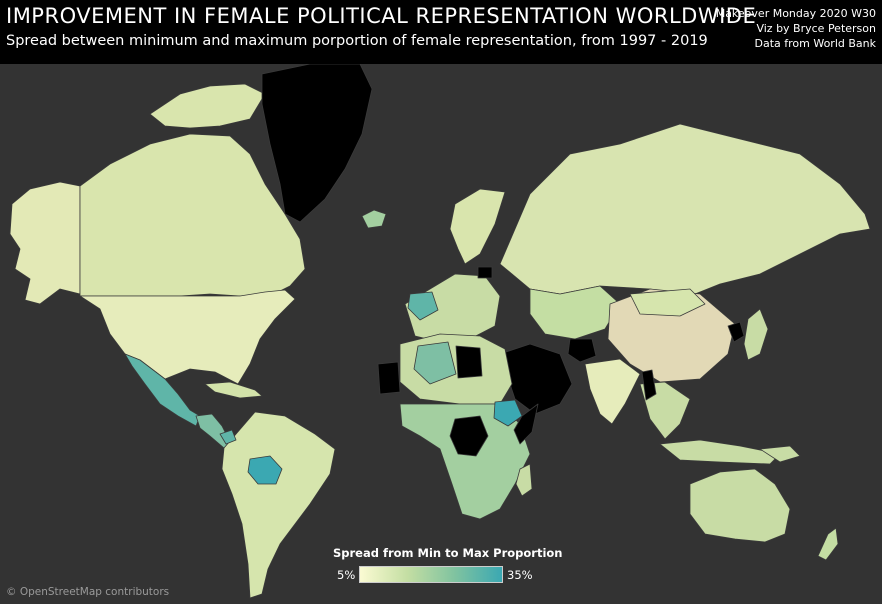  Describe the element at coordinates (233, 390) in the screenshot. I see `region-caribbean` at that location.